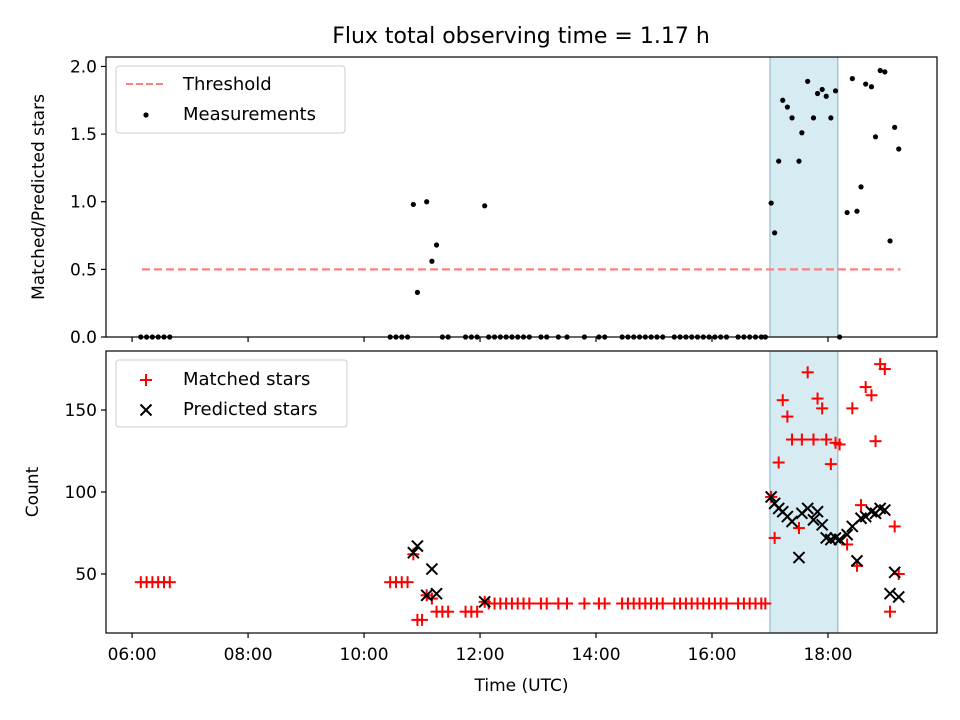 The image size is (960, 720). What do you see at coordinates (146, 410) in the screenshot?
I see `legend-x-marker` at bounding box center [146, 410].